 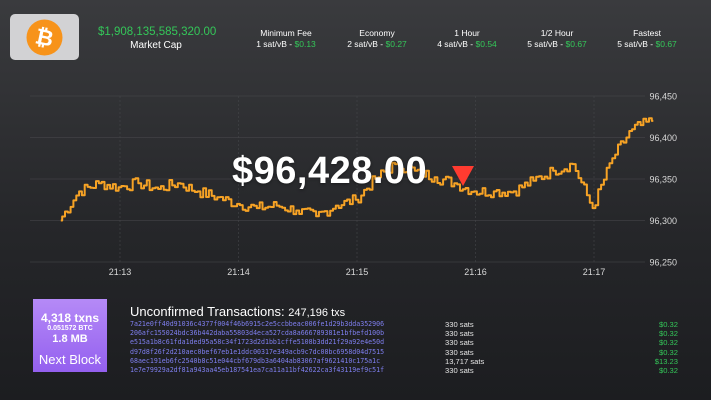 I want to click on fee-title: 1 Hour, so click(x=467, y=33).